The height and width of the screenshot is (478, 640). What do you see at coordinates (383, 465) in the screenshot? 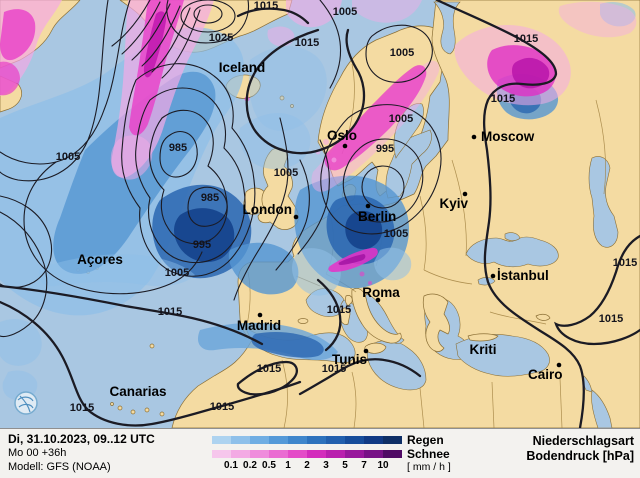
I see `legend-tick: 10` at bounding box center [383, 465].